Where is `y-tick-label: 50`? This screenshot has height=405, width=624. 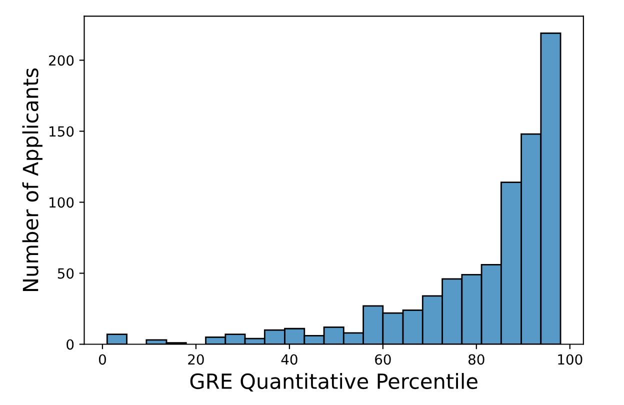
y-tick-label: 50 is located at coordinates (66, 273).